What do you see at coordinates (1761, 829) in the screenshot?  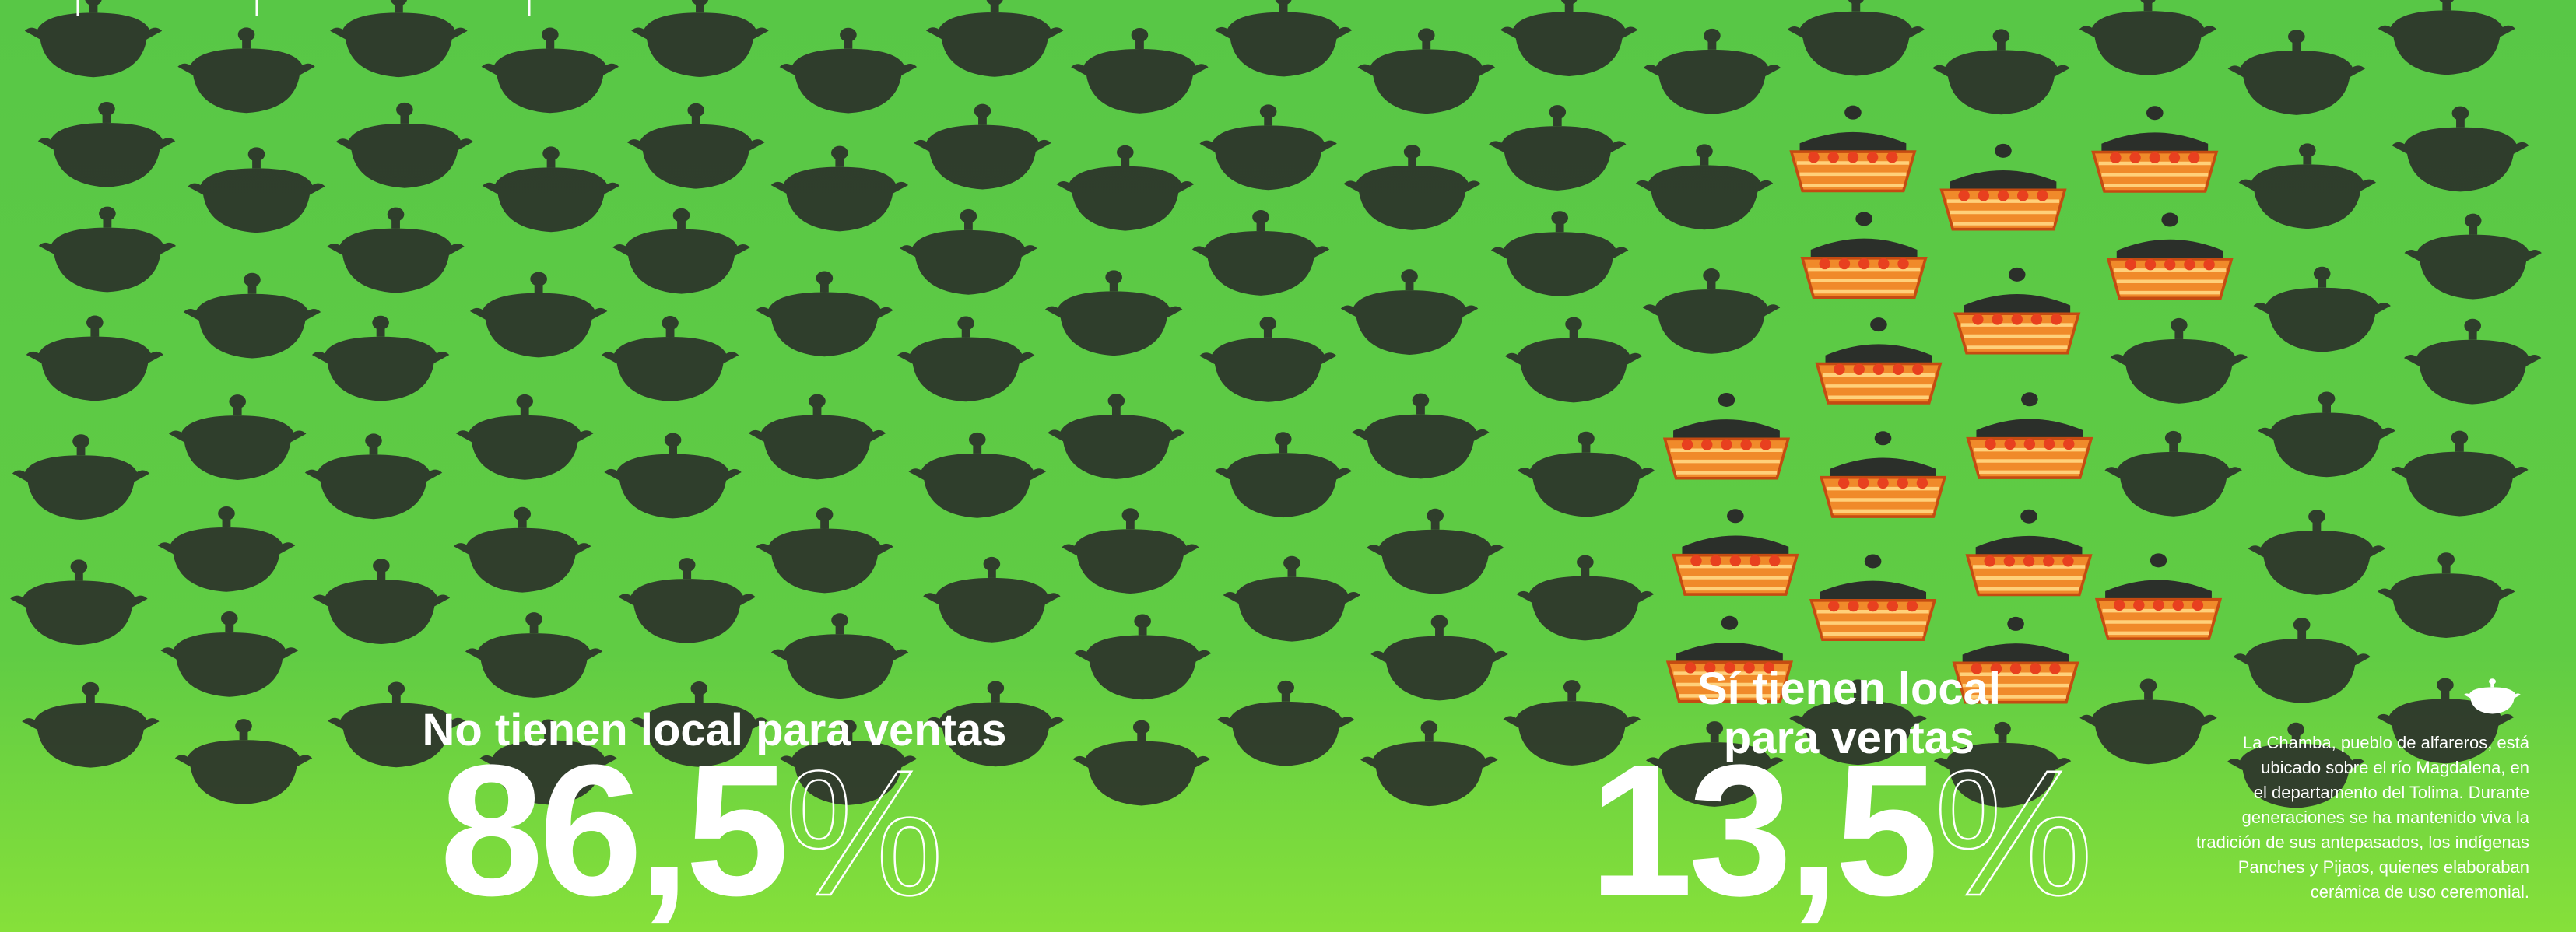 I see `right-number: 13,5` at bounding box center [1761, 829].